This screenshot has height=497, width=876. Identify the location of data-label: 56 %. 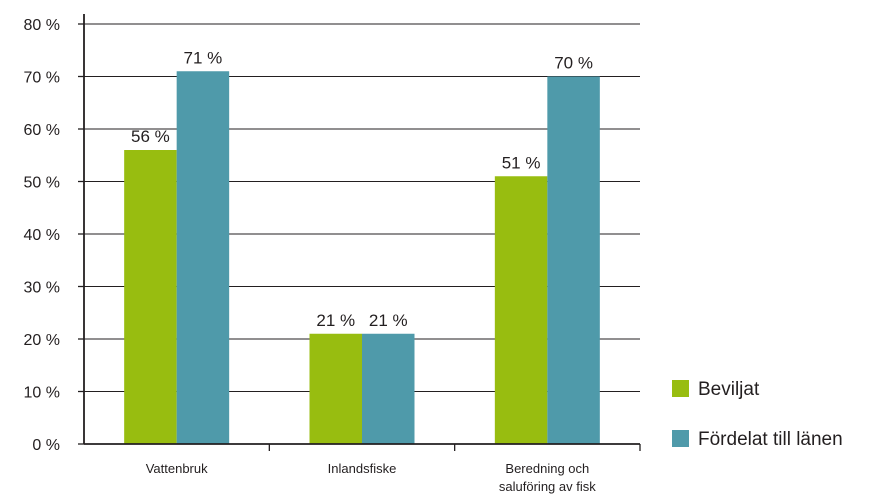
(150, 136).